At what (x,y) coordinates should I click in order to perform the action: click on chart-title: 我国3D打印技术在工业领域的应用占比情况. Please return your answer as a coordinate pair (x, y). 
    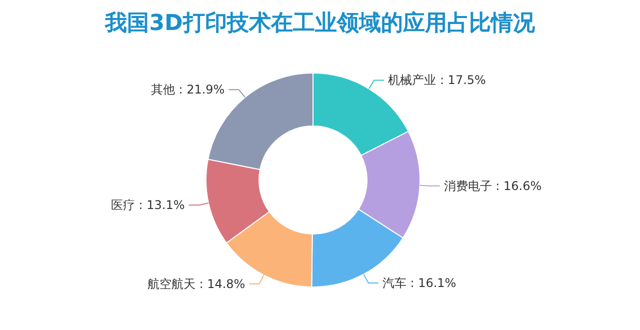
    Looking at the image, I should click on (320, 23).